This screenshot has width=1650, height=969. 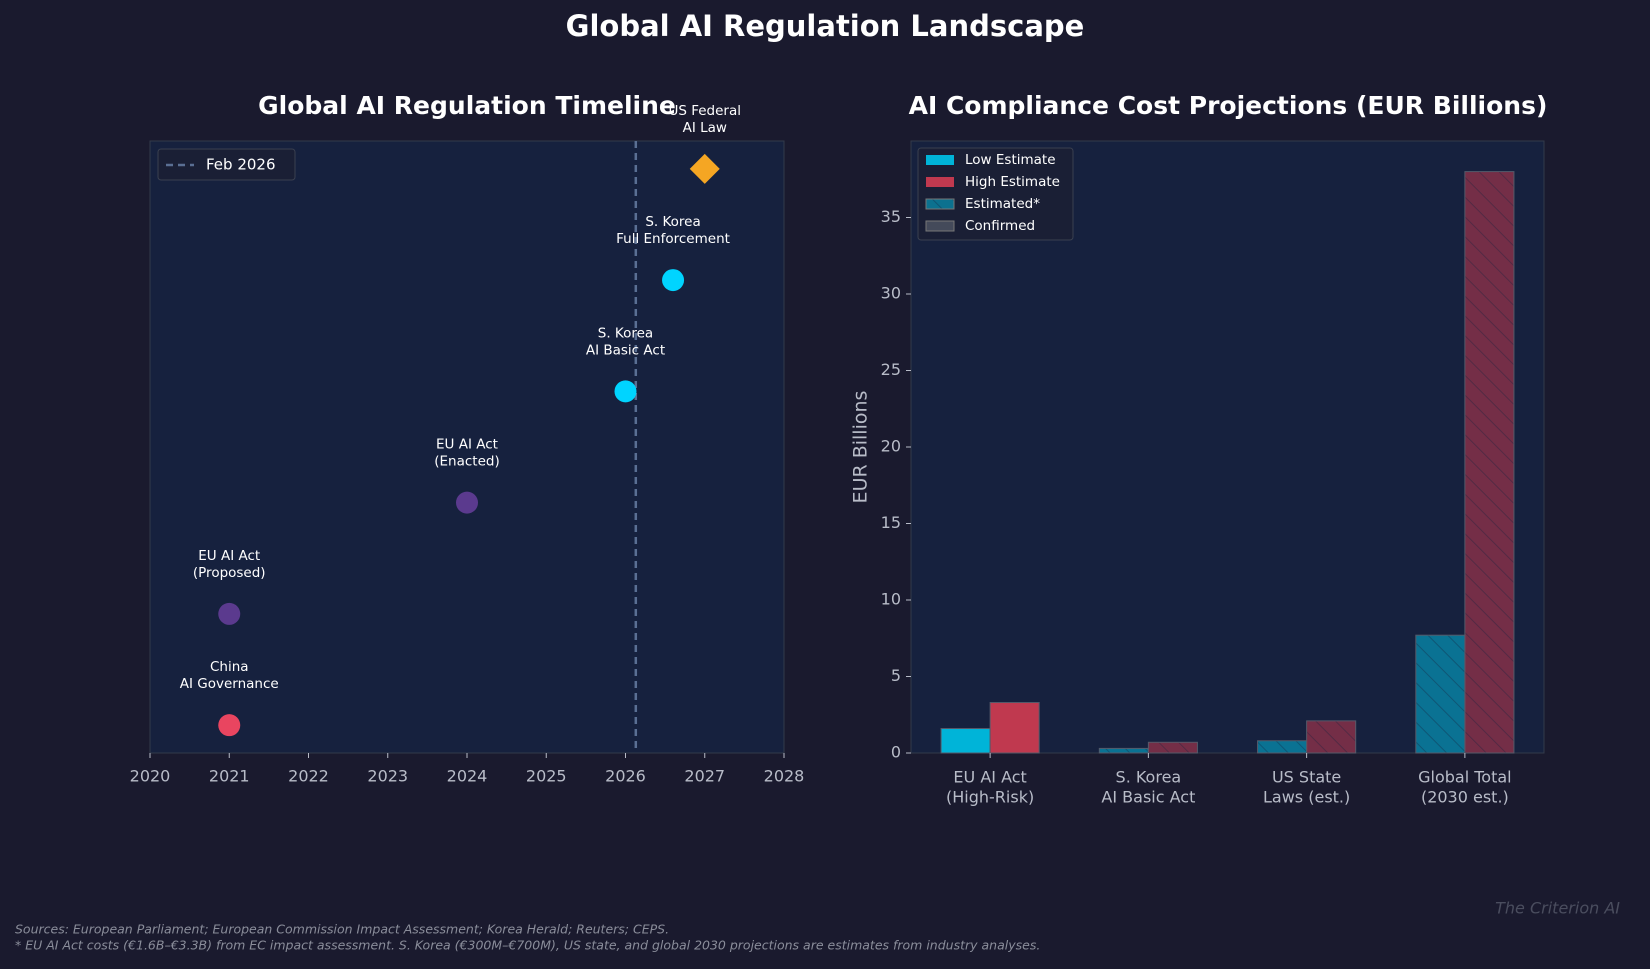 I want to click on x-tick-label: (2030 est.), so click(x=1465, y=797).